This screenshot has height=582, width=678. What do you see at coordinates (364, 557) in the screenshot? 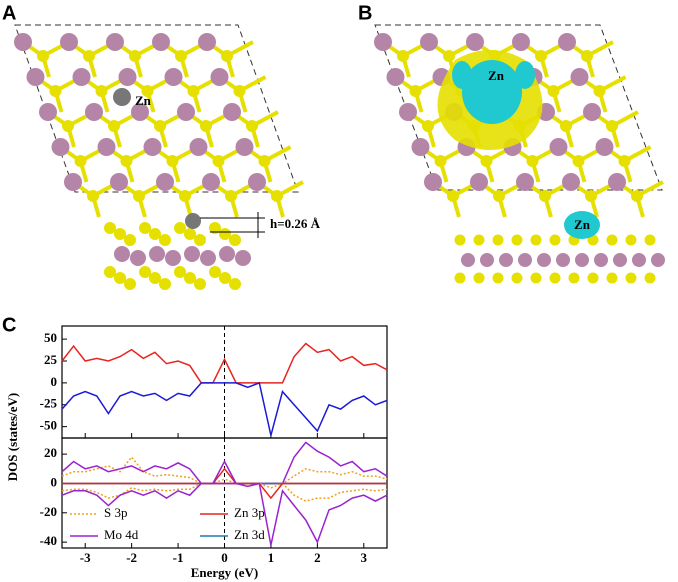
I see `x-tick-label: 3` at bounding box center [364, 557].